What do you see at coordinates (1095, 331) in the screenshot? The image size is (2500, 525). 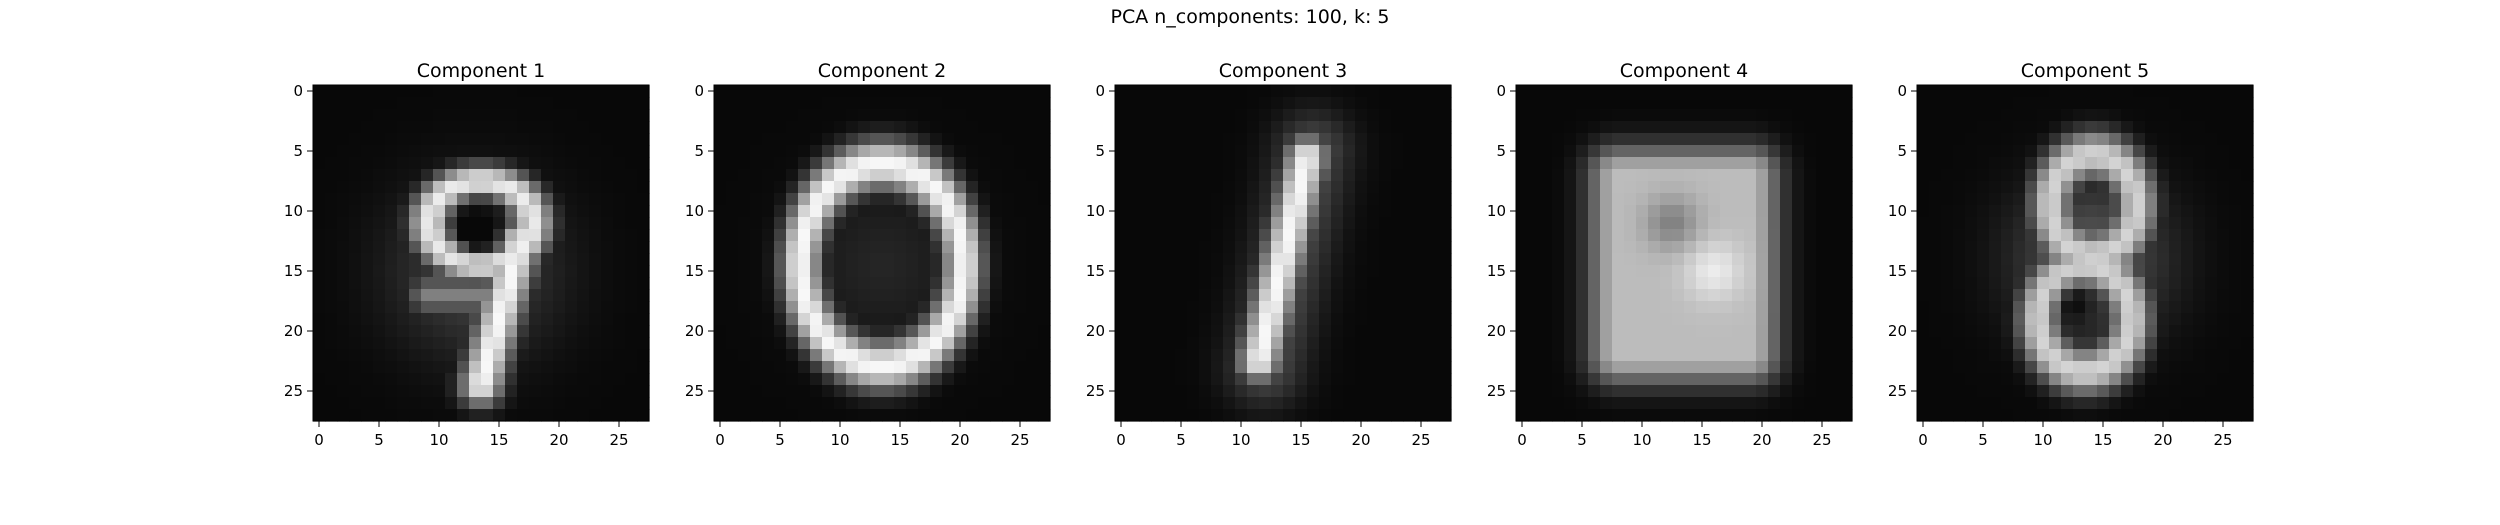 I see `y-tick-label: 20` at bounding box center [1095, 331].